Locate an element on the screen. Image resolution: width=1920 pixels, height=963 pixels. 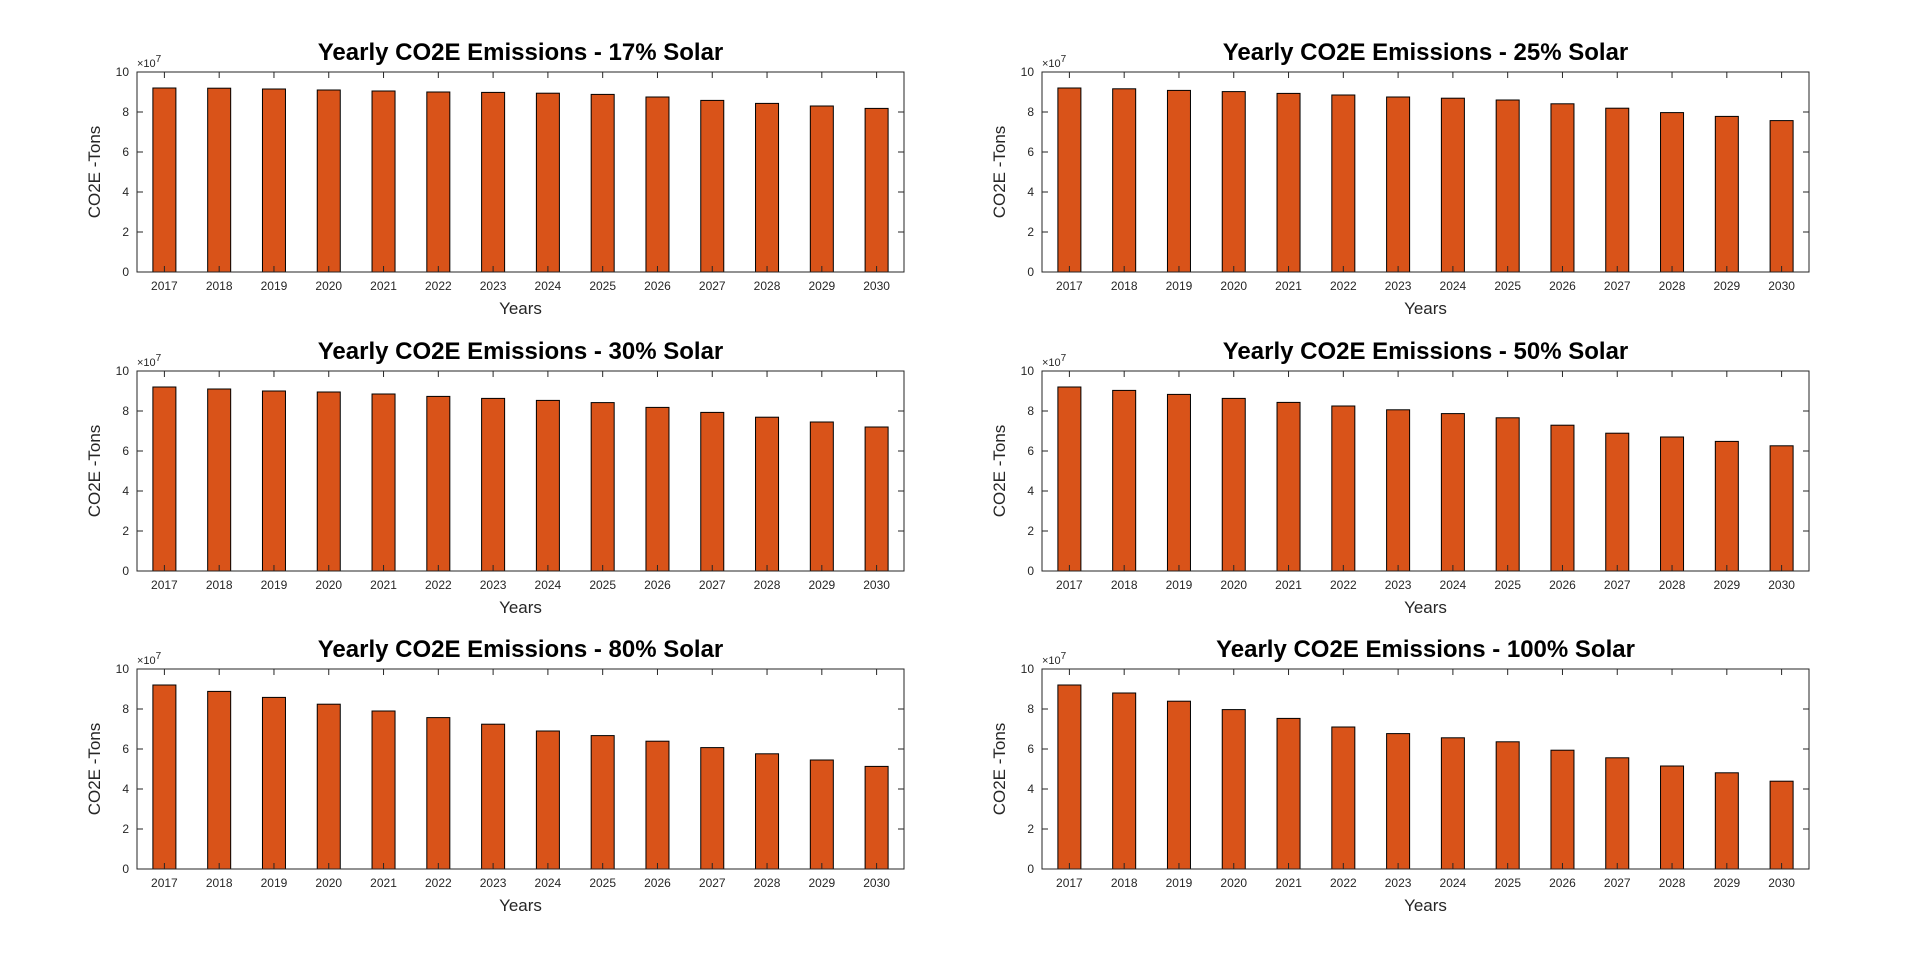
chart-title: Yearly CO2E Emissions - 50% Solar is located at coordinates (1426, 351).